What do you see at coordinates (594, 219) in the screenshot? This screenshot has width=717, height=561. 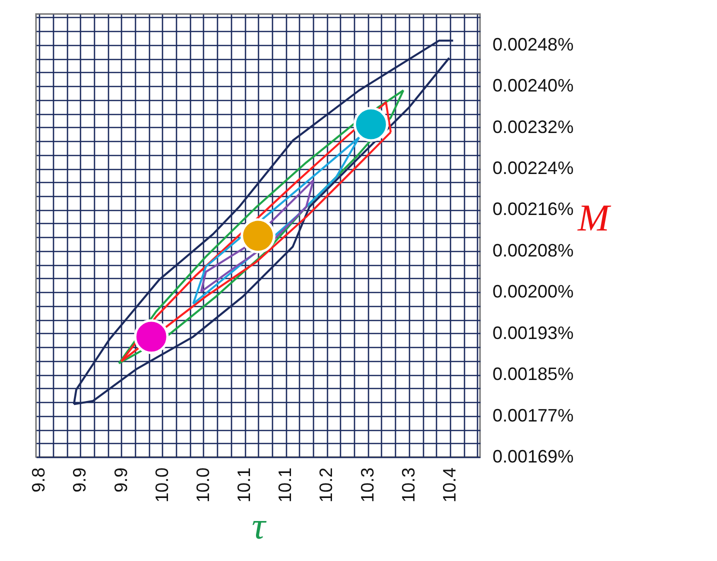 I see `y-axis-title: M` at bounding box center [594, 219].